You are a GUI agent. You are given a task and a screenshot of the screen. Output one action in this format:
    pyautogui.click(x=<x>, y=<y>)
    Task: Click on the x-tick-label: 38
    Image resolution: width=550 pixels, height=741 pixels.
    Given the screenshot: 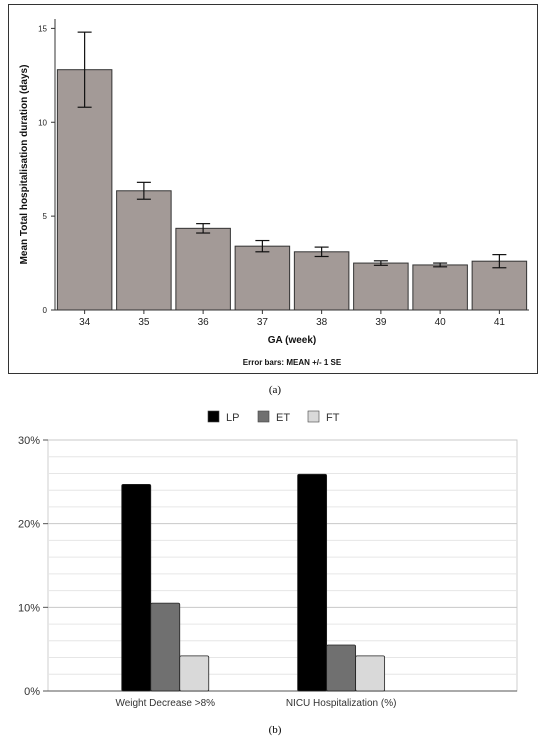 What is the action you would take?
    pyautogui.click(x=322, y=322)
    